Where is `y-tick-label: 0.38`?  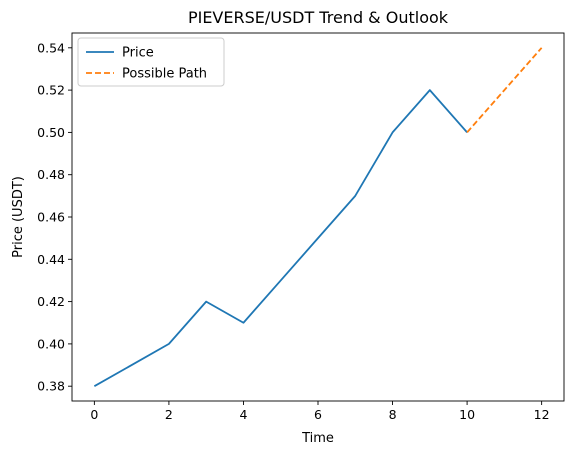
y-tick-label: 0.38 is located at coordinates (51, 386).